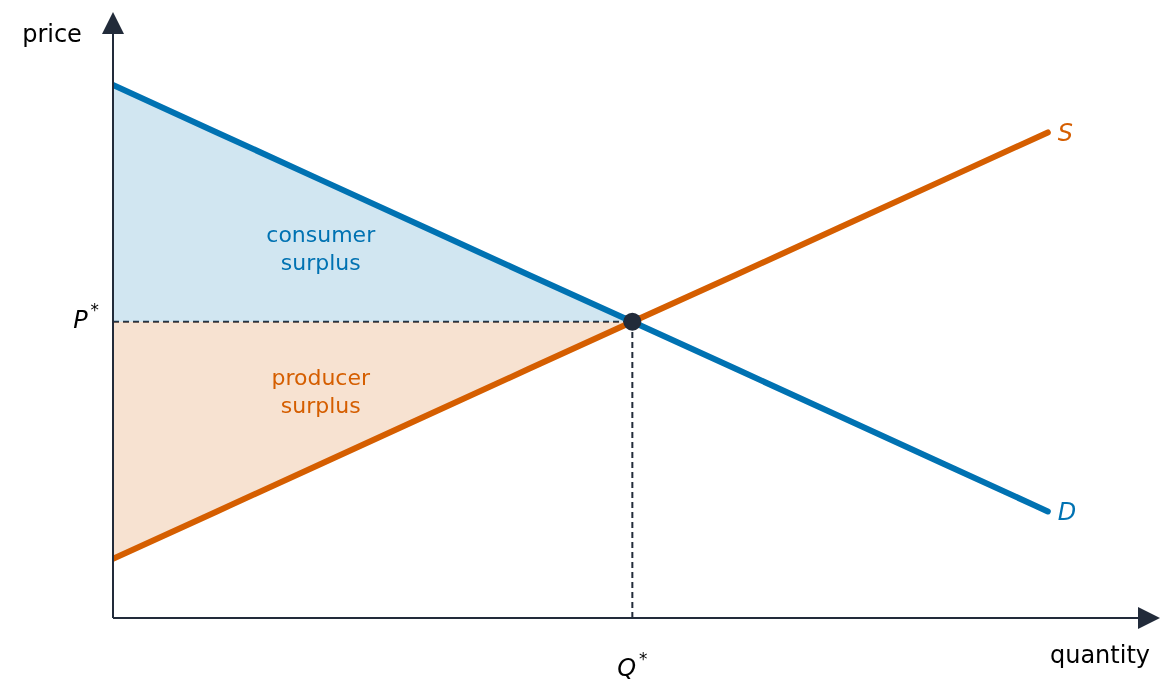 The width and height of the screenshot is (1161, 684). I want to click on series-label: D, so click(1067, 511).